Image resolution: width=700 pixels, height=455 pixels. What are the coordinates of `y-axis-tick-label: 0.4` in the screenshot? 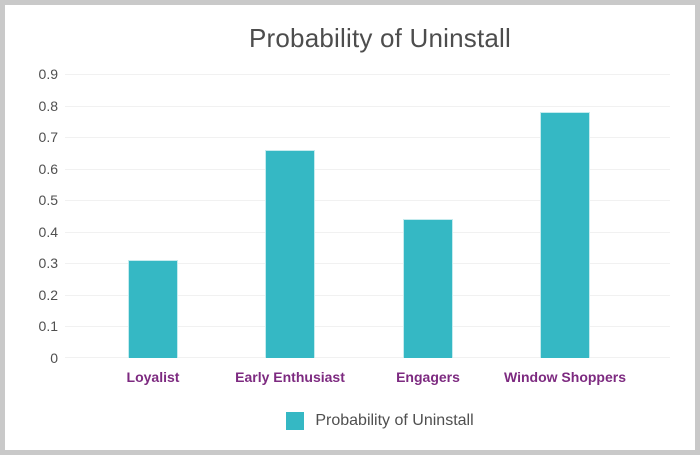 It's located at (48, 232).